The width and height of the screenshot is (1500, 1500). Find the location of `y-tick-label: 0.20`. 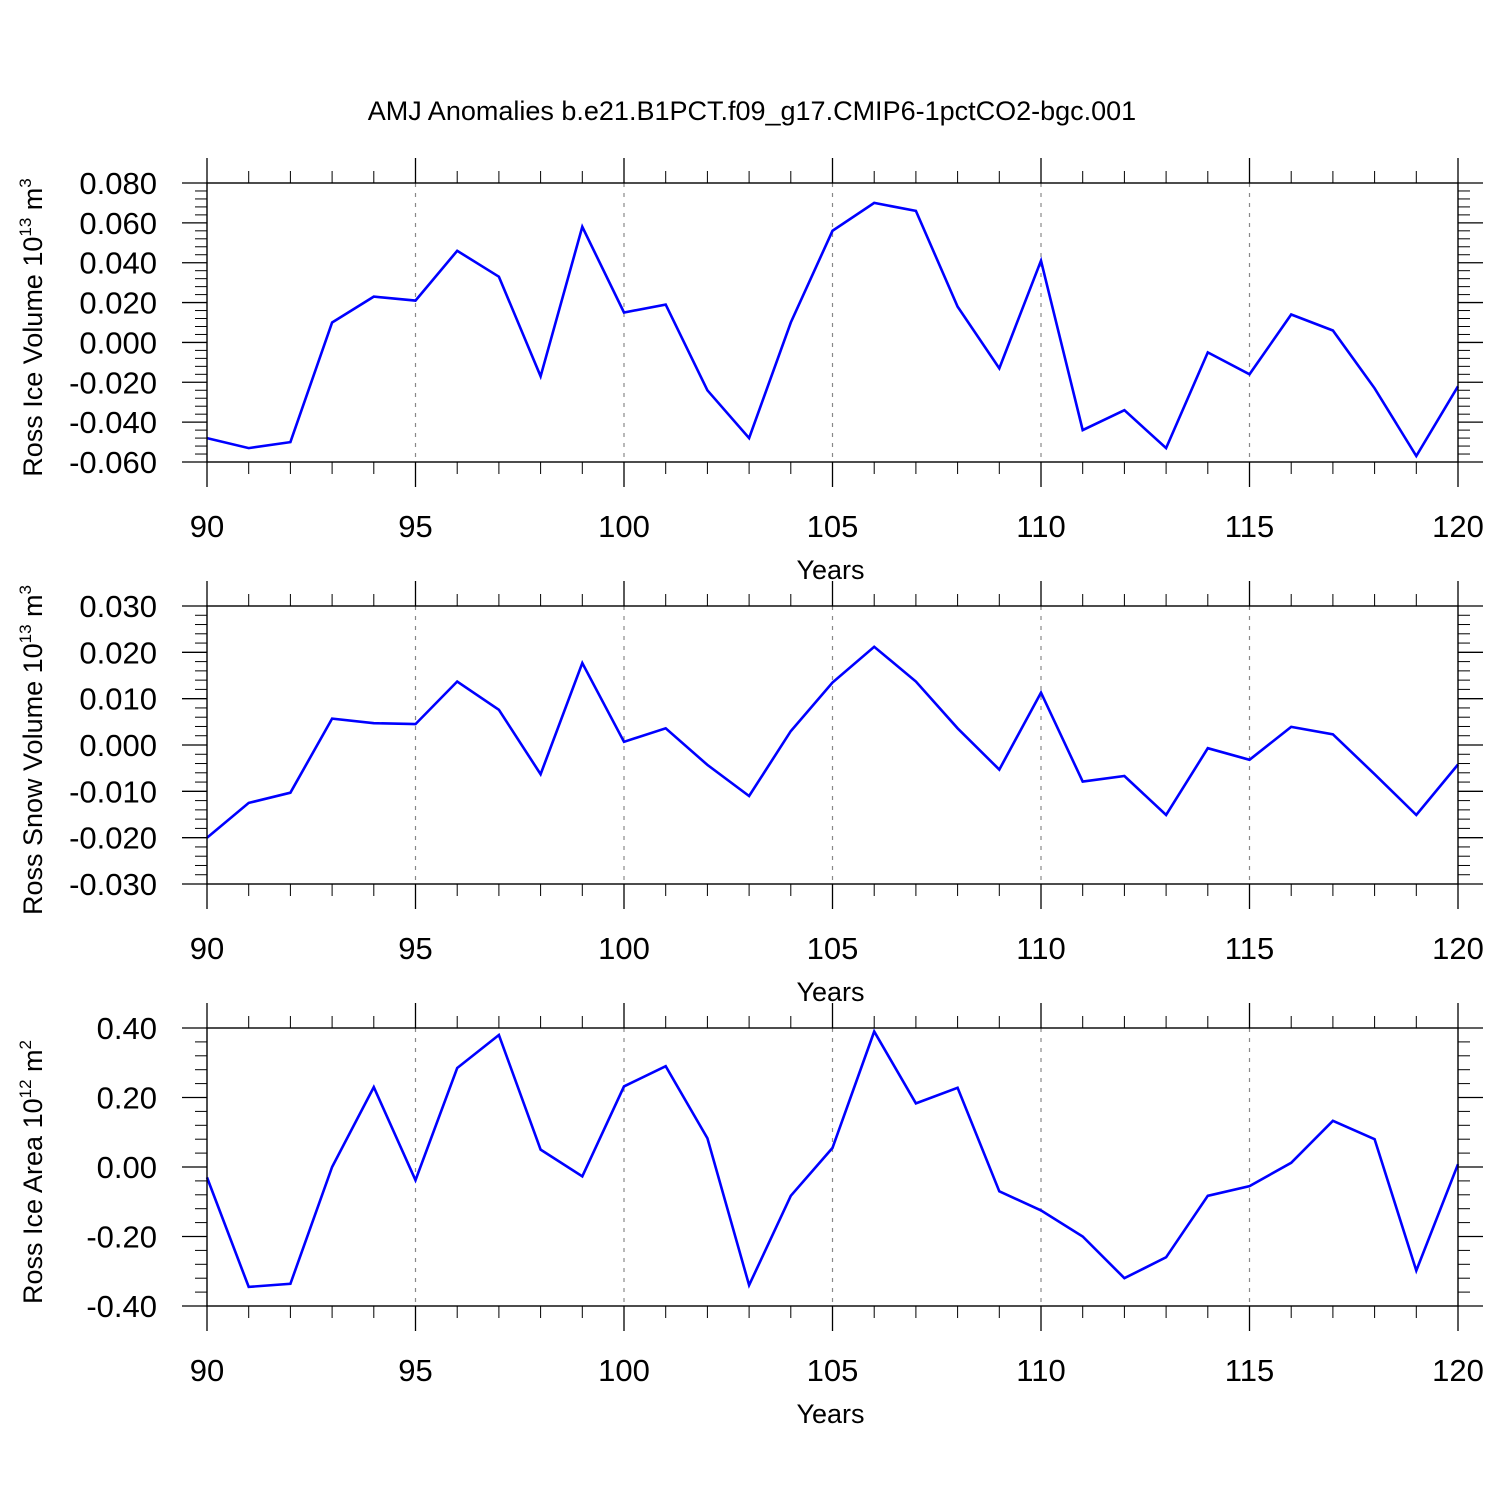

y-tick-label: 0.20 is located at coordinates (127, 1098).